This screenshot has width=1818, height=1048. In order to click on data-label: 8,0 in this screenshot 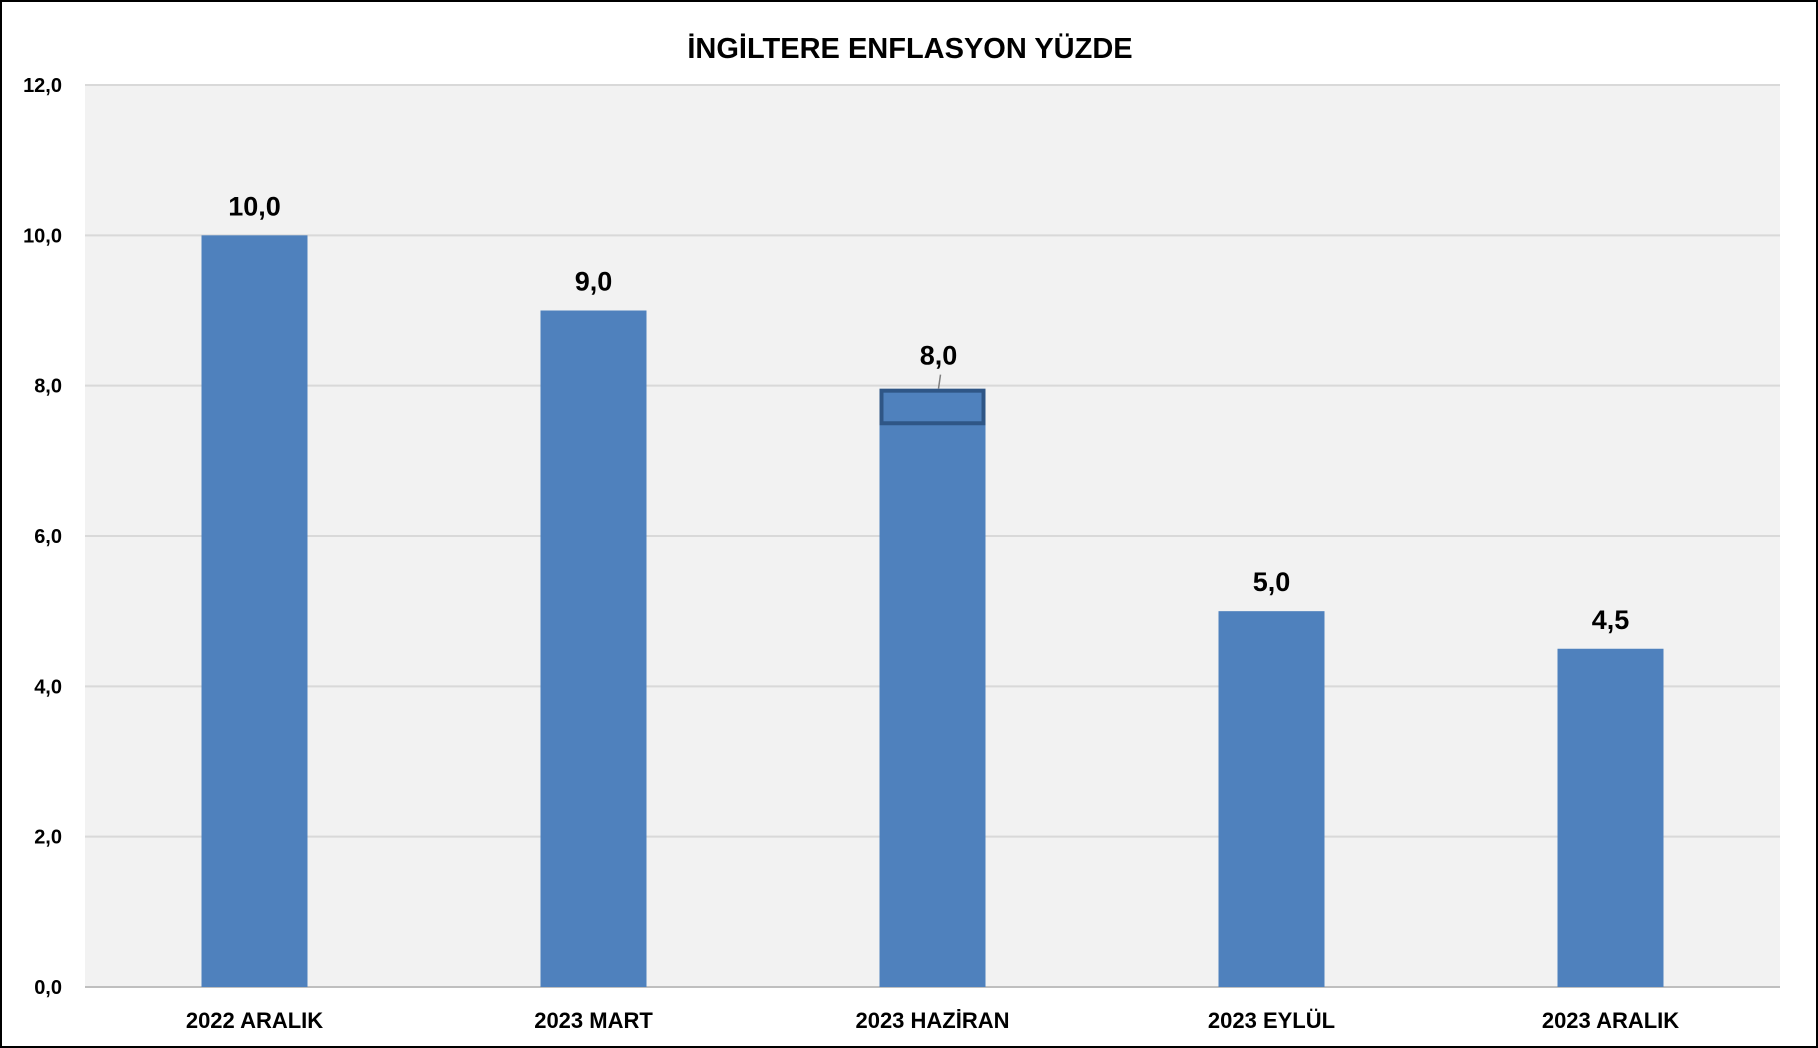, I will do `click(939, 356)`.